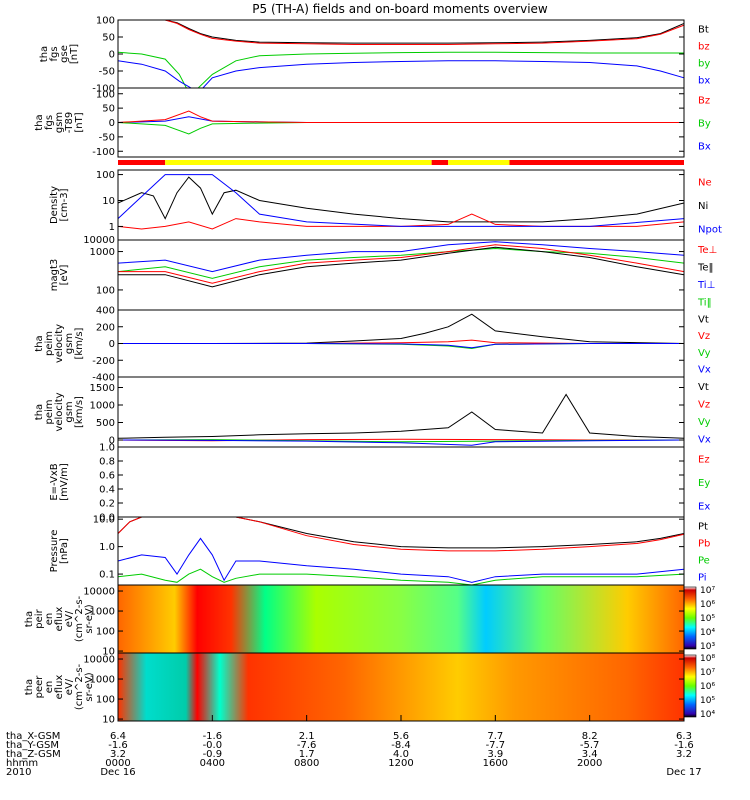  Describe the element at coordinates (704, 81) in the screenshot. I see `legend-entry: bx` at that location.